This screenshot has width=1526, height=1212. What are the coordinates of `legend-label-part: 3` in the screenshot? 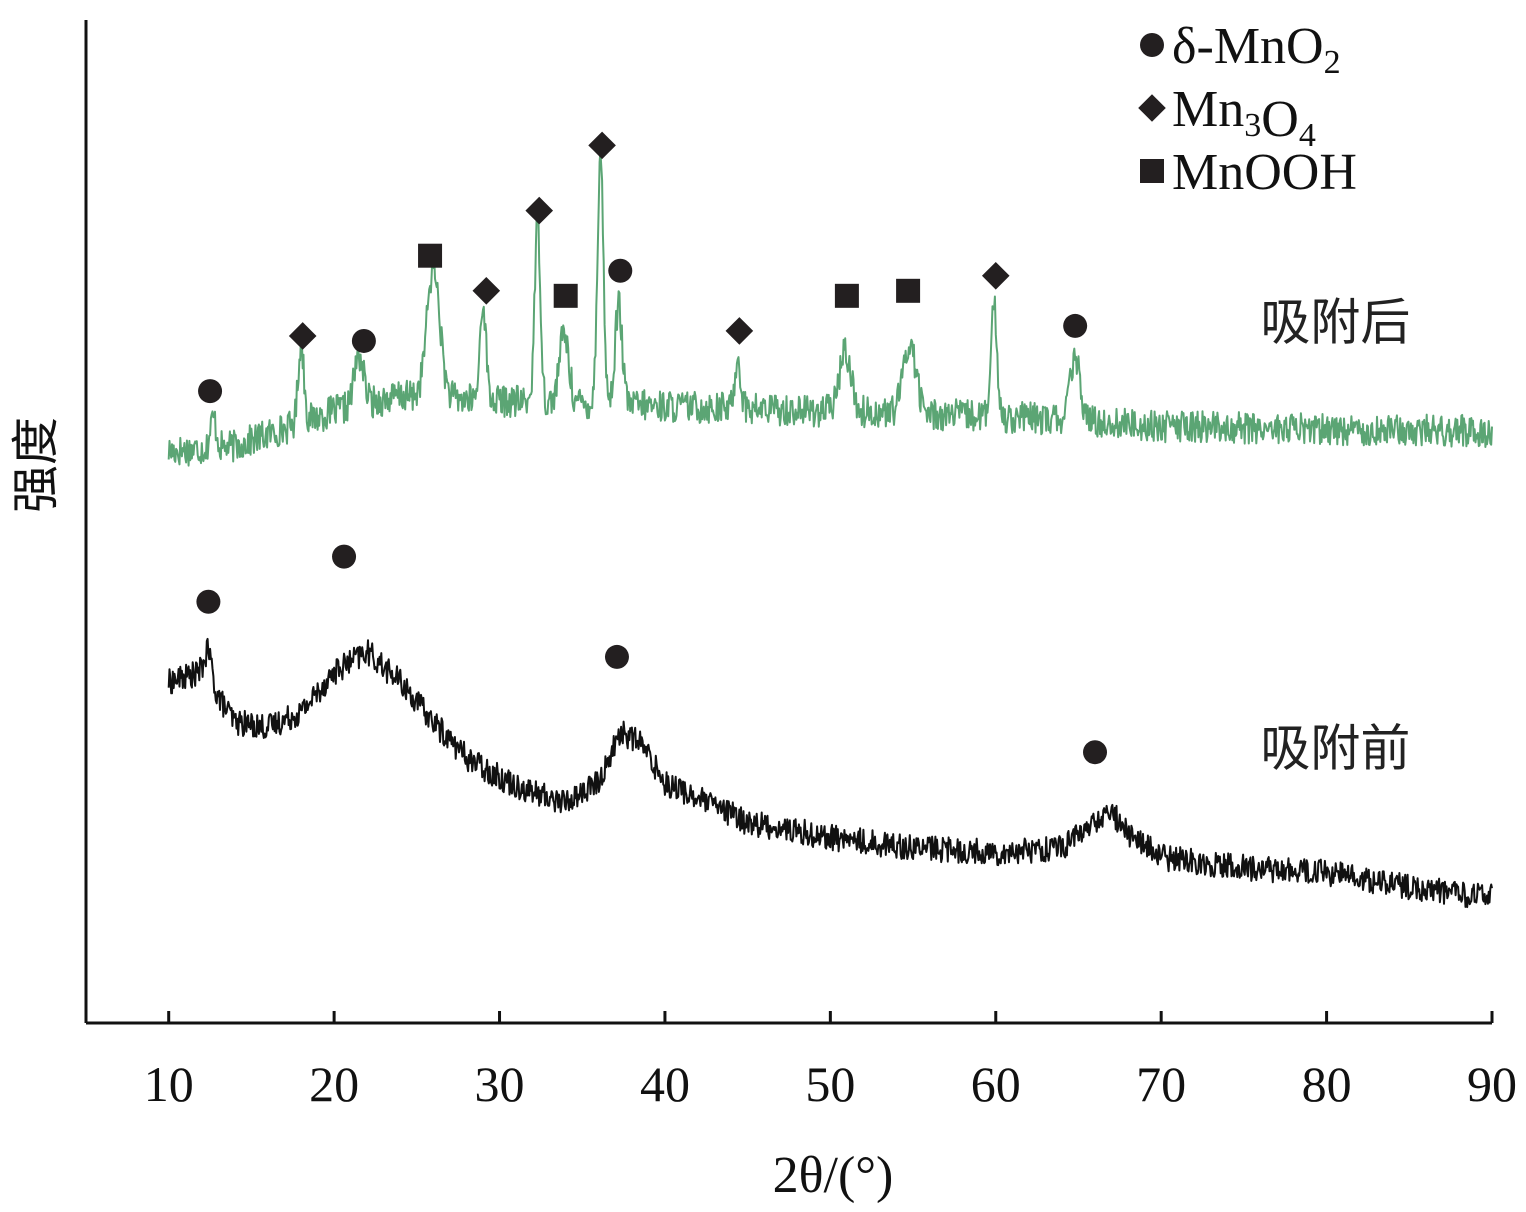 It's located at (1252, 125).